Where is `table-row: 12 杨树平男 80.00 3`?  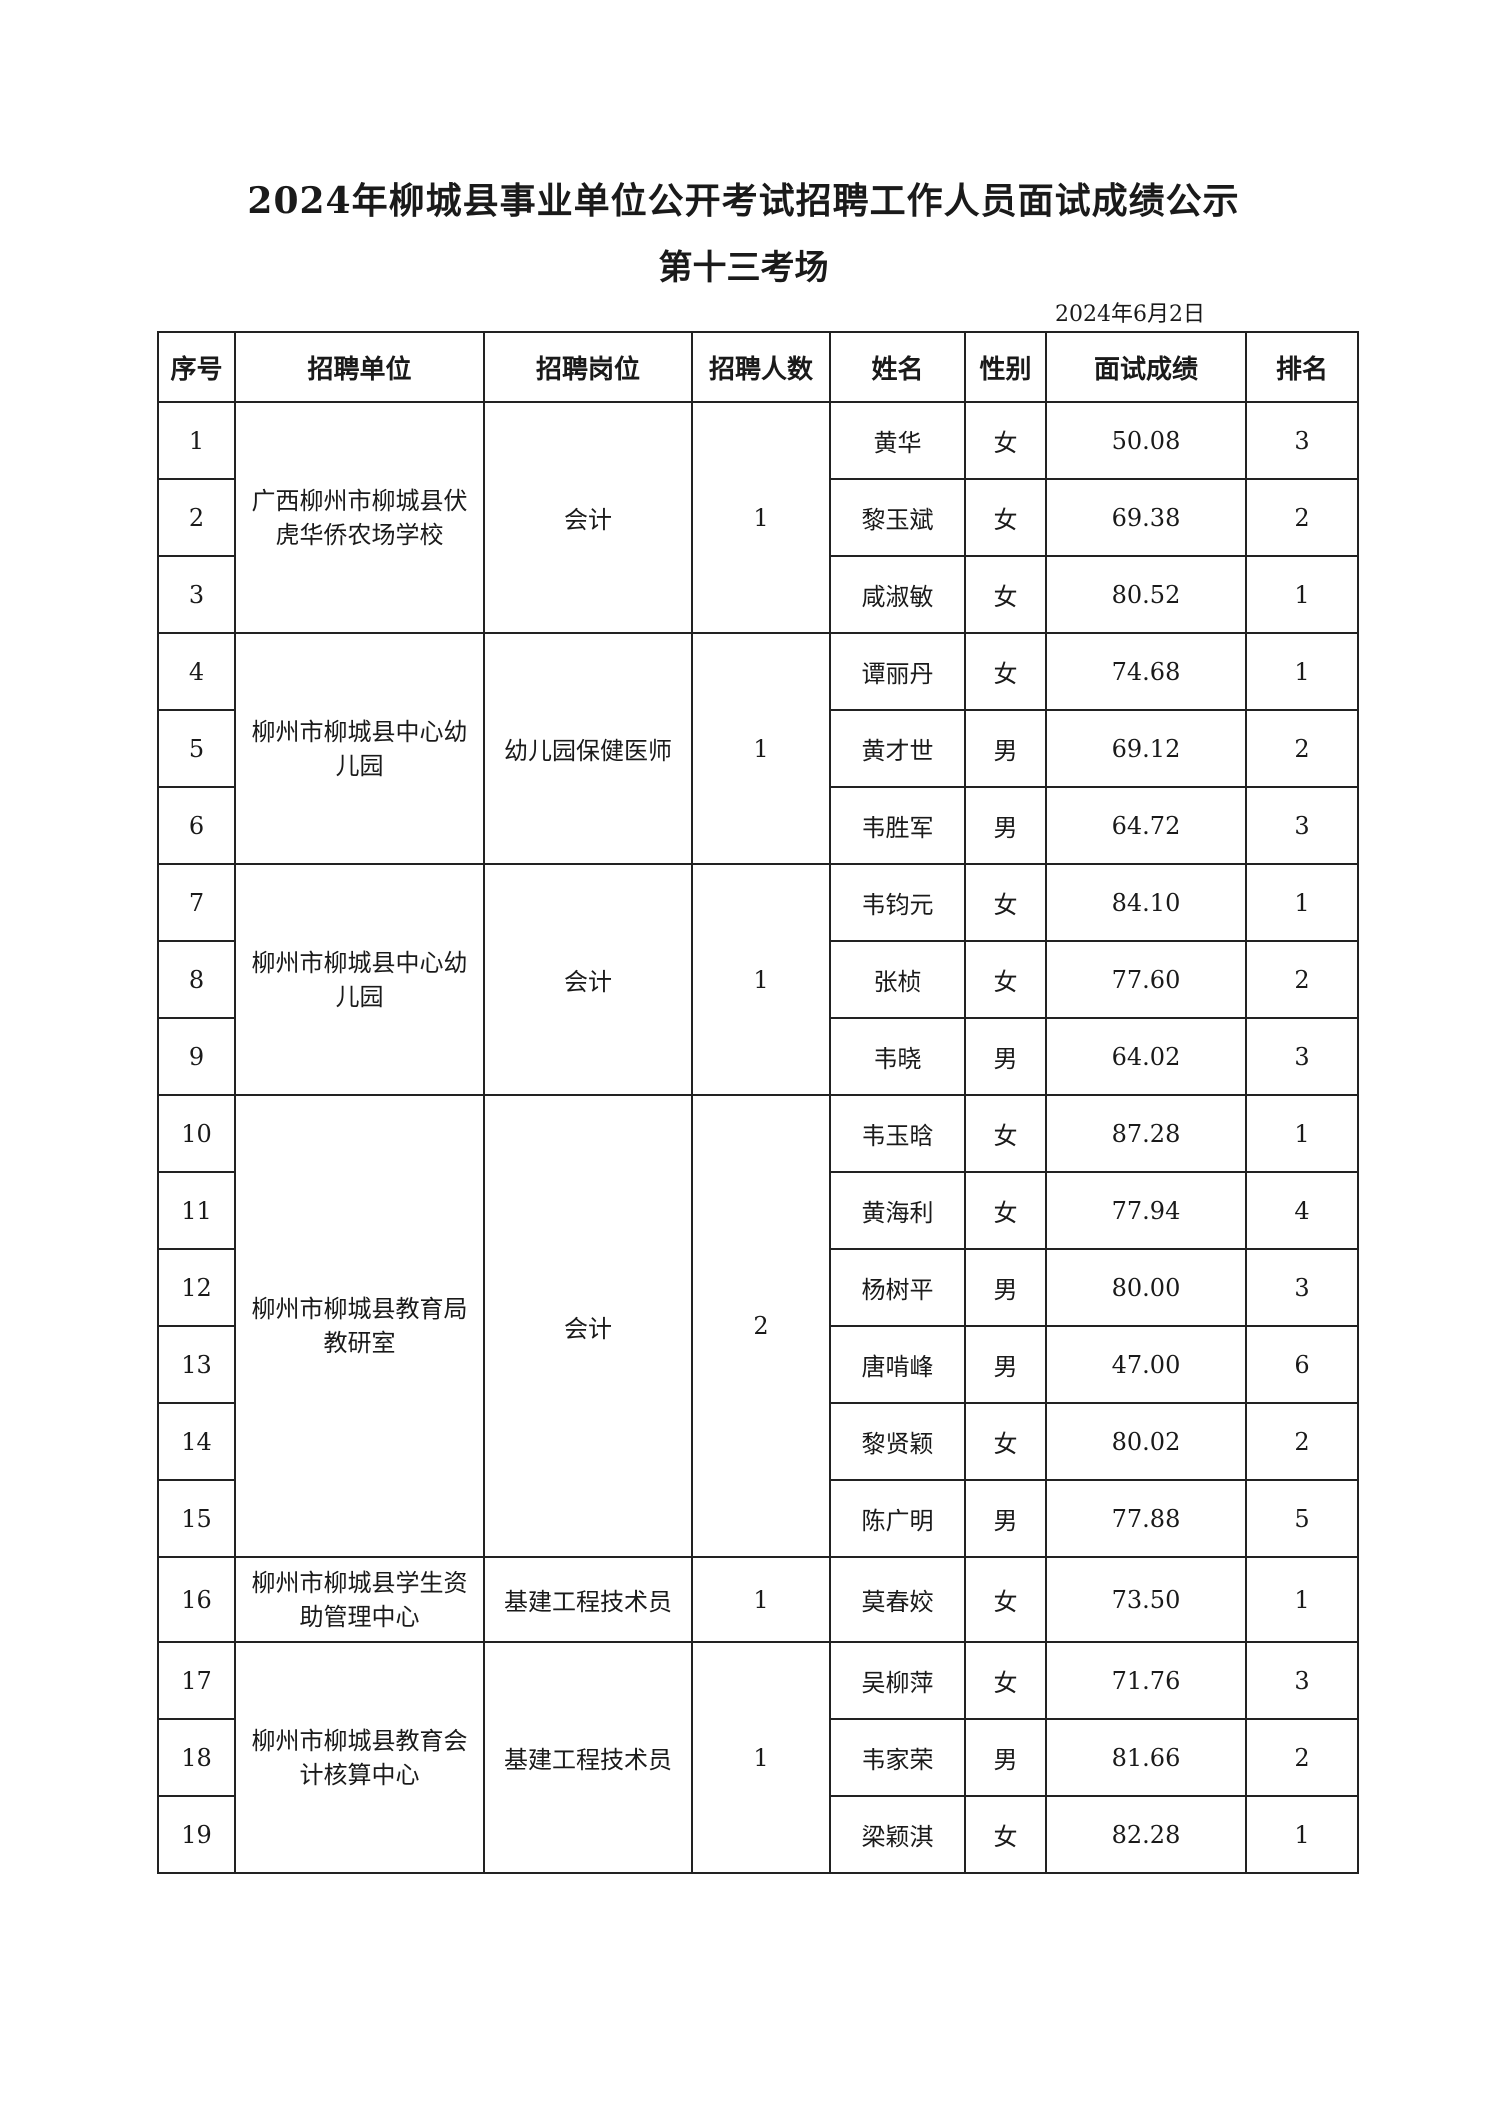
table-row: 12 杨树平男 80.00 3 is located at coordinates (758, 1287).